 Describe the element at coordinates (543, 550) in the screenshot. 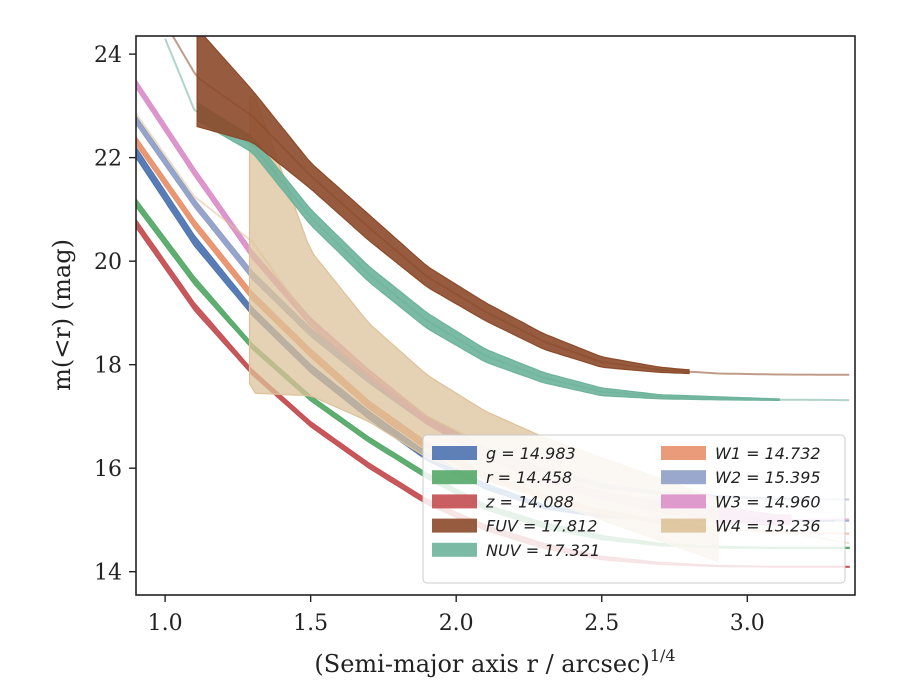

I see `legend-label: NUV = 17.321` at that location.